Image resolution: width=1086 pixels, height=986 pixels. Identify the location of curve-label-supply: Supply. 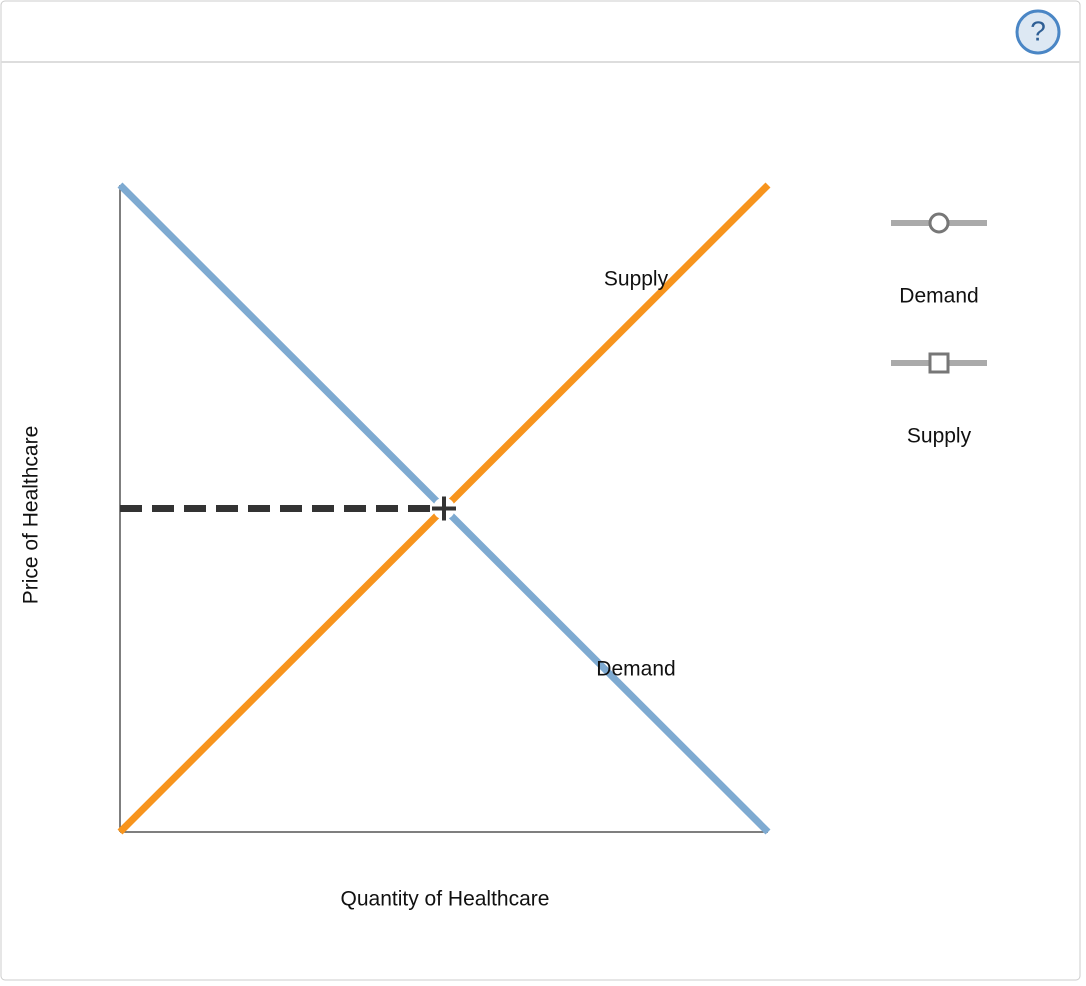
(636, 279).